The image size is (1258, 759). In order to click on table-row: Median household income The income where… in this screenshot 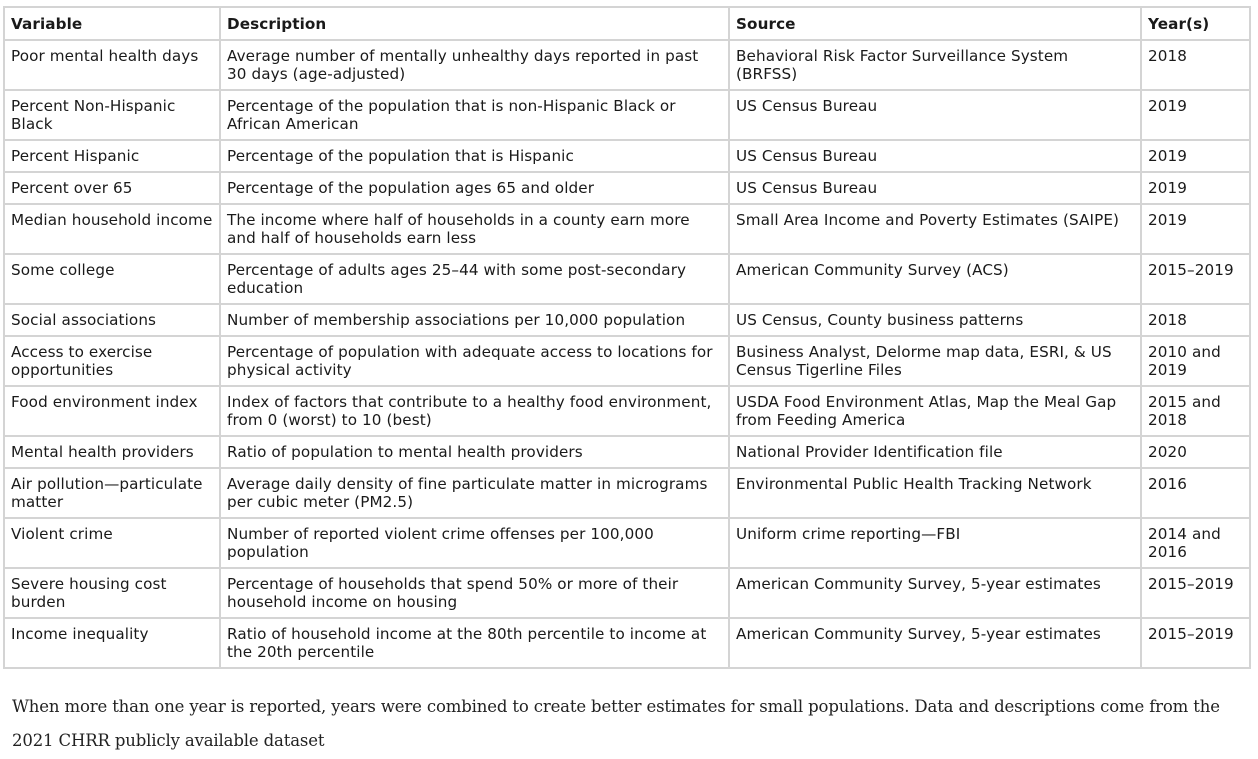, I will do `click(627, 229)`.